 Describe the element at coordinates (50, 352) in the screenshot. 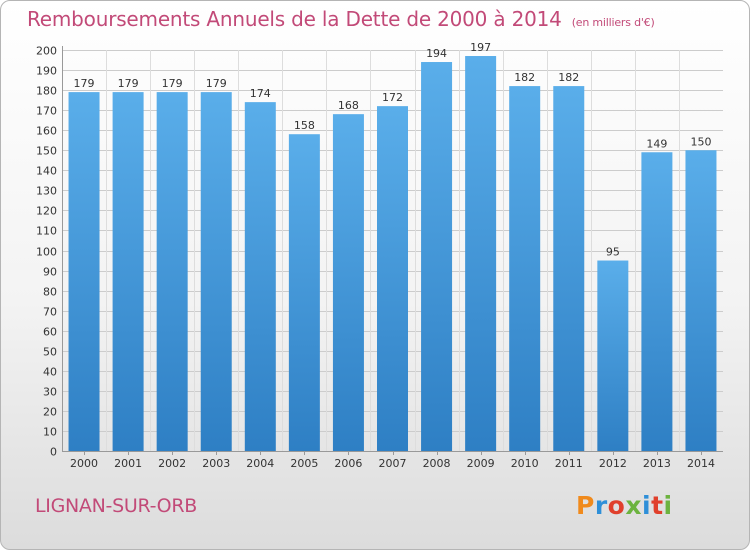

I see `y-tick-label: 50` at that location.